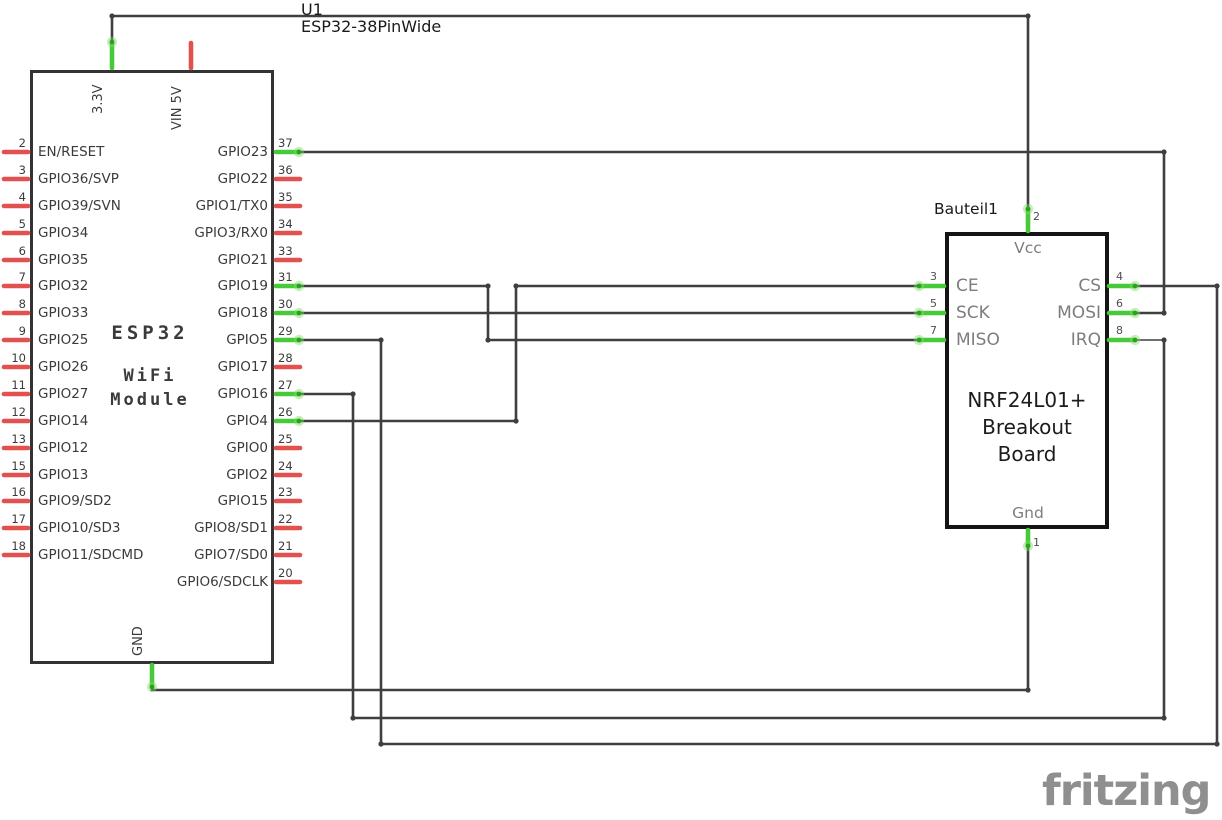 The image size is (1222, 820). Describe the element at coordinates (18, 466) in the screenshot. I see `pin-number: 15` at that location.